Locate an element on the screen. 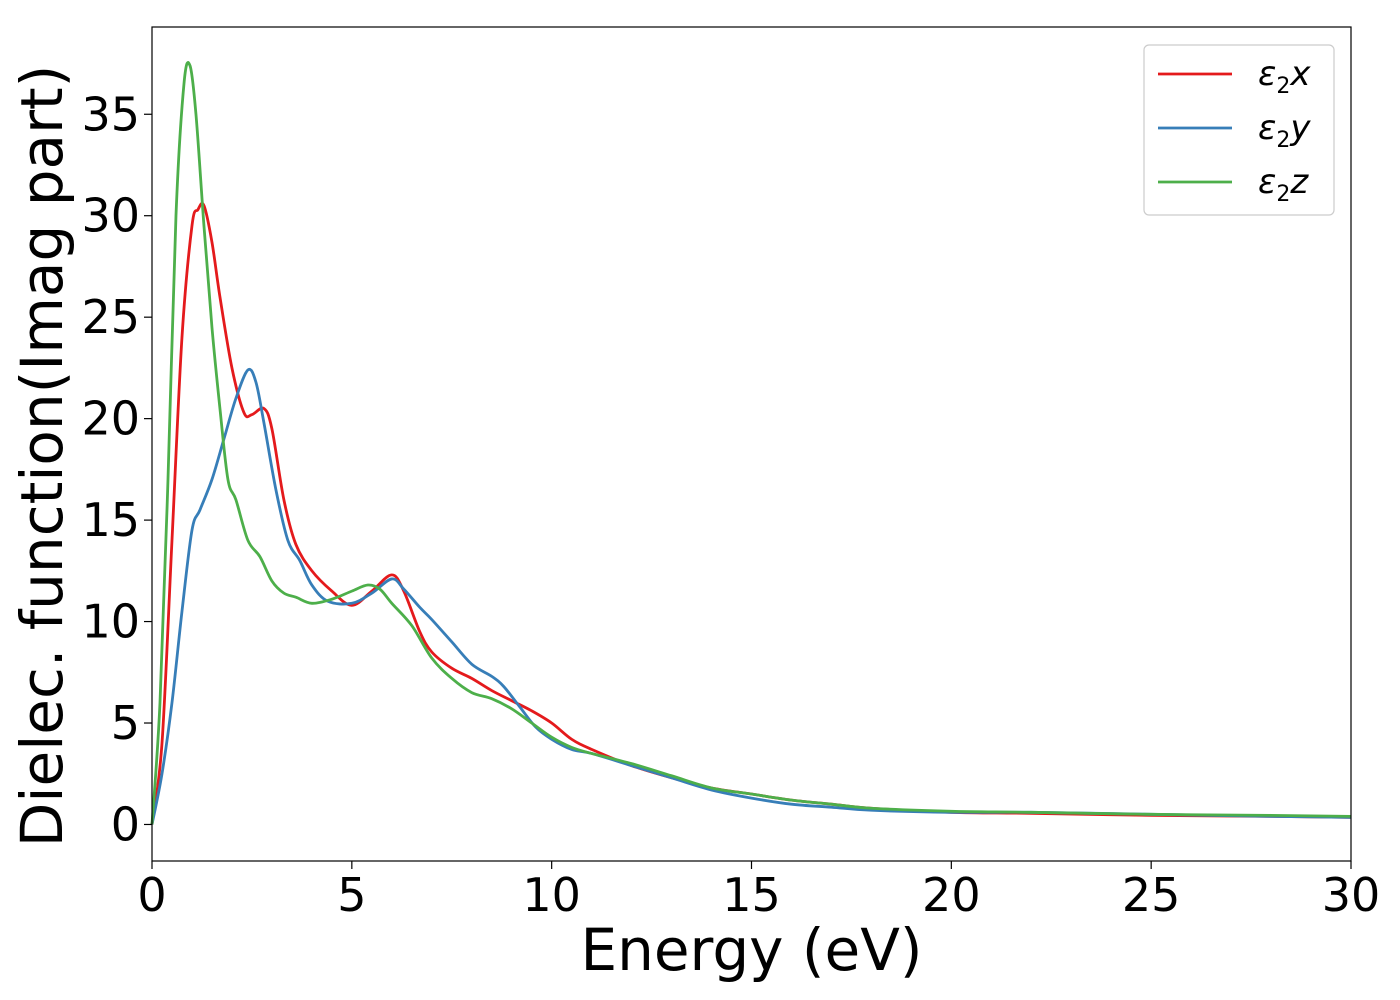 The height and width of the screenshot is (1000, 1400). y-tick-label: 25 is located at coordinates (110, 317).